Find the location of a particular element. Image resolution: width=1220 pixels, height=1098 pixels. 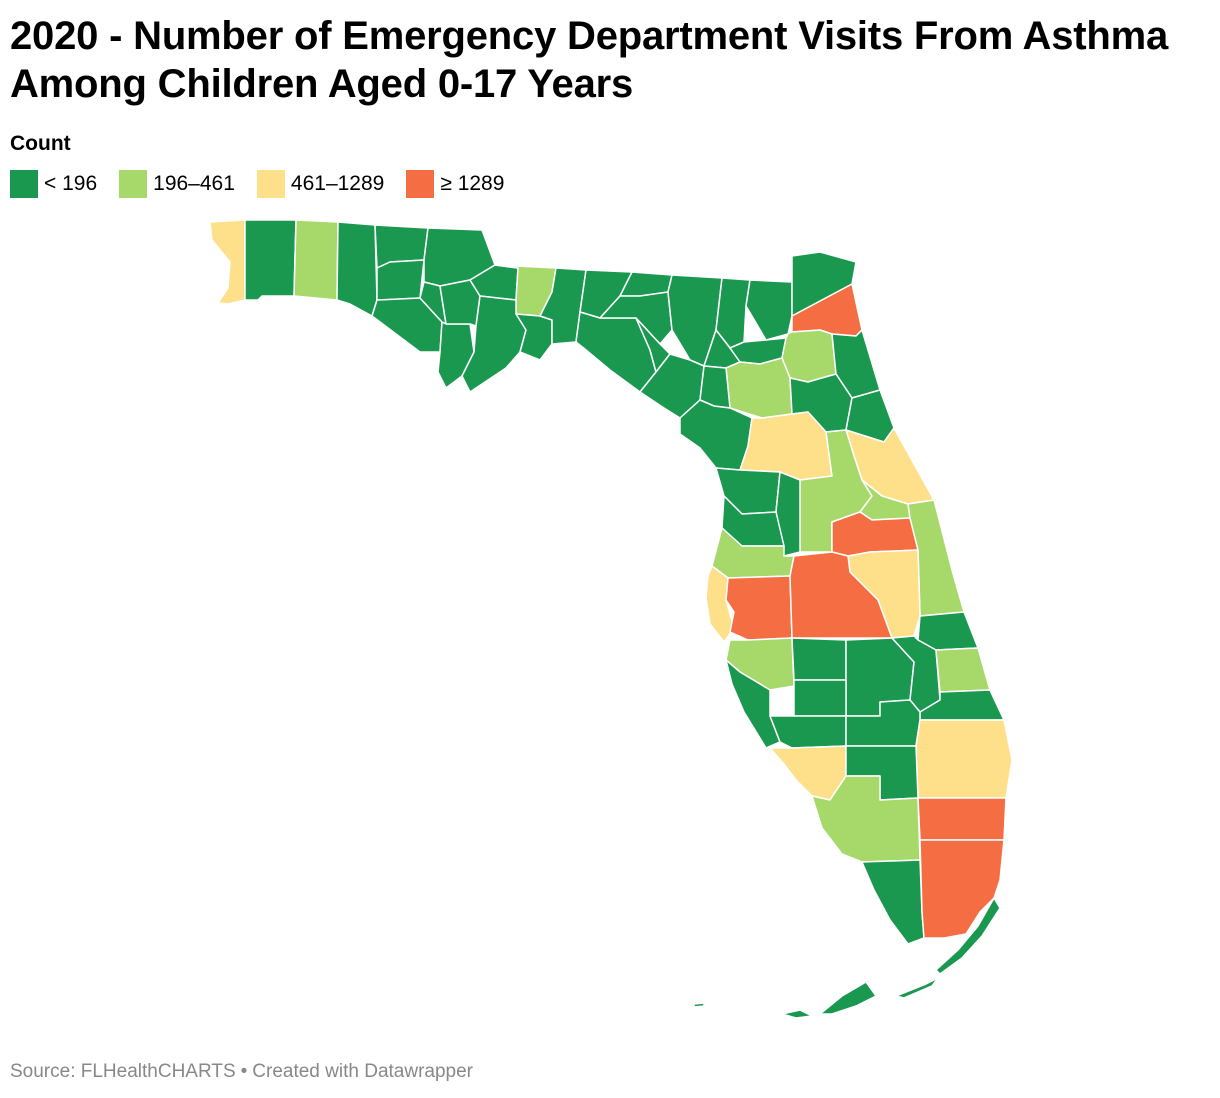

county-charlotte is located at coordinates (808, 732).